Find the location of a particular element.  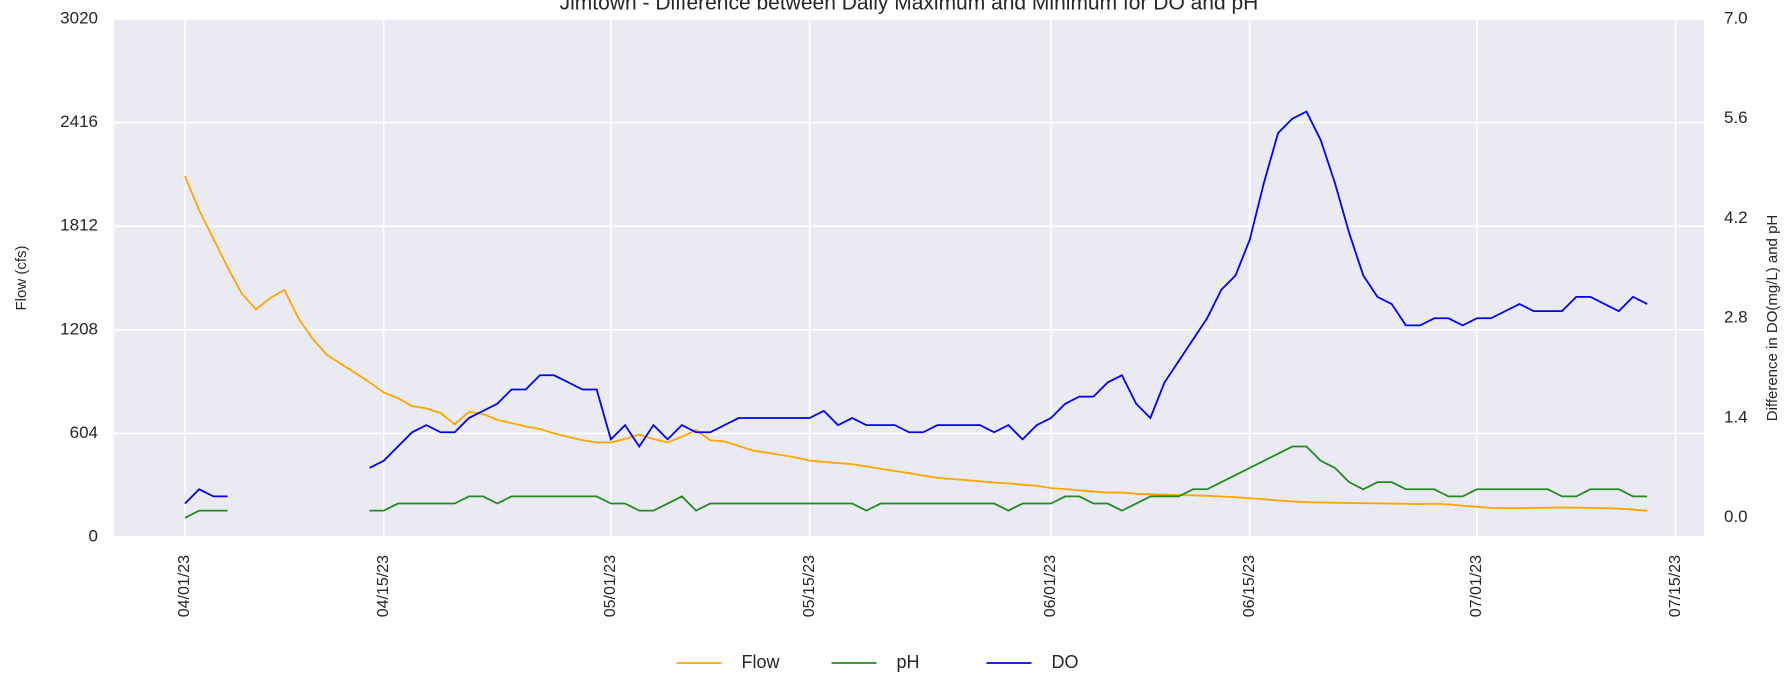

y-axis-label: Flow (cfs) is located at coordinates (21, 278).